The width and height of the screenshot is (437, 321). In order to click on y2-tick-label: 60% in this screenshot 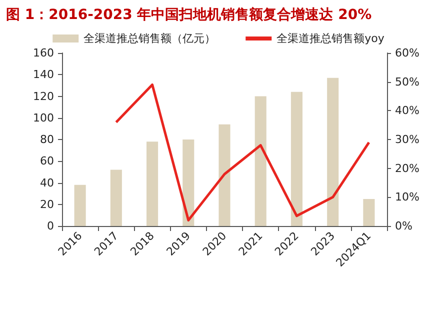, I will do `click(407, 53)`.